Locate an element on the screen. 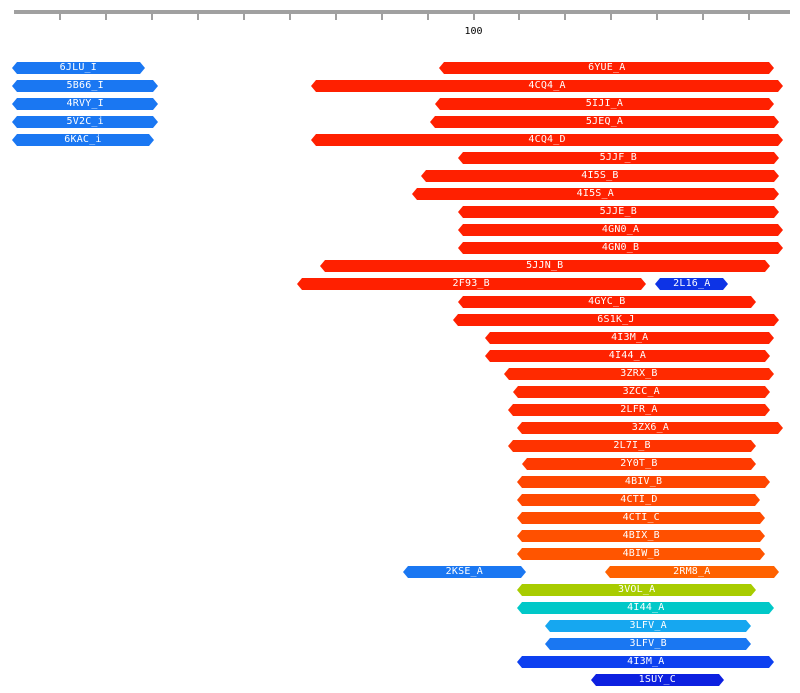 The image size is (800, 693). hit-bar-5jje-b: 5JJE_B is located at coordinates (618, 212).